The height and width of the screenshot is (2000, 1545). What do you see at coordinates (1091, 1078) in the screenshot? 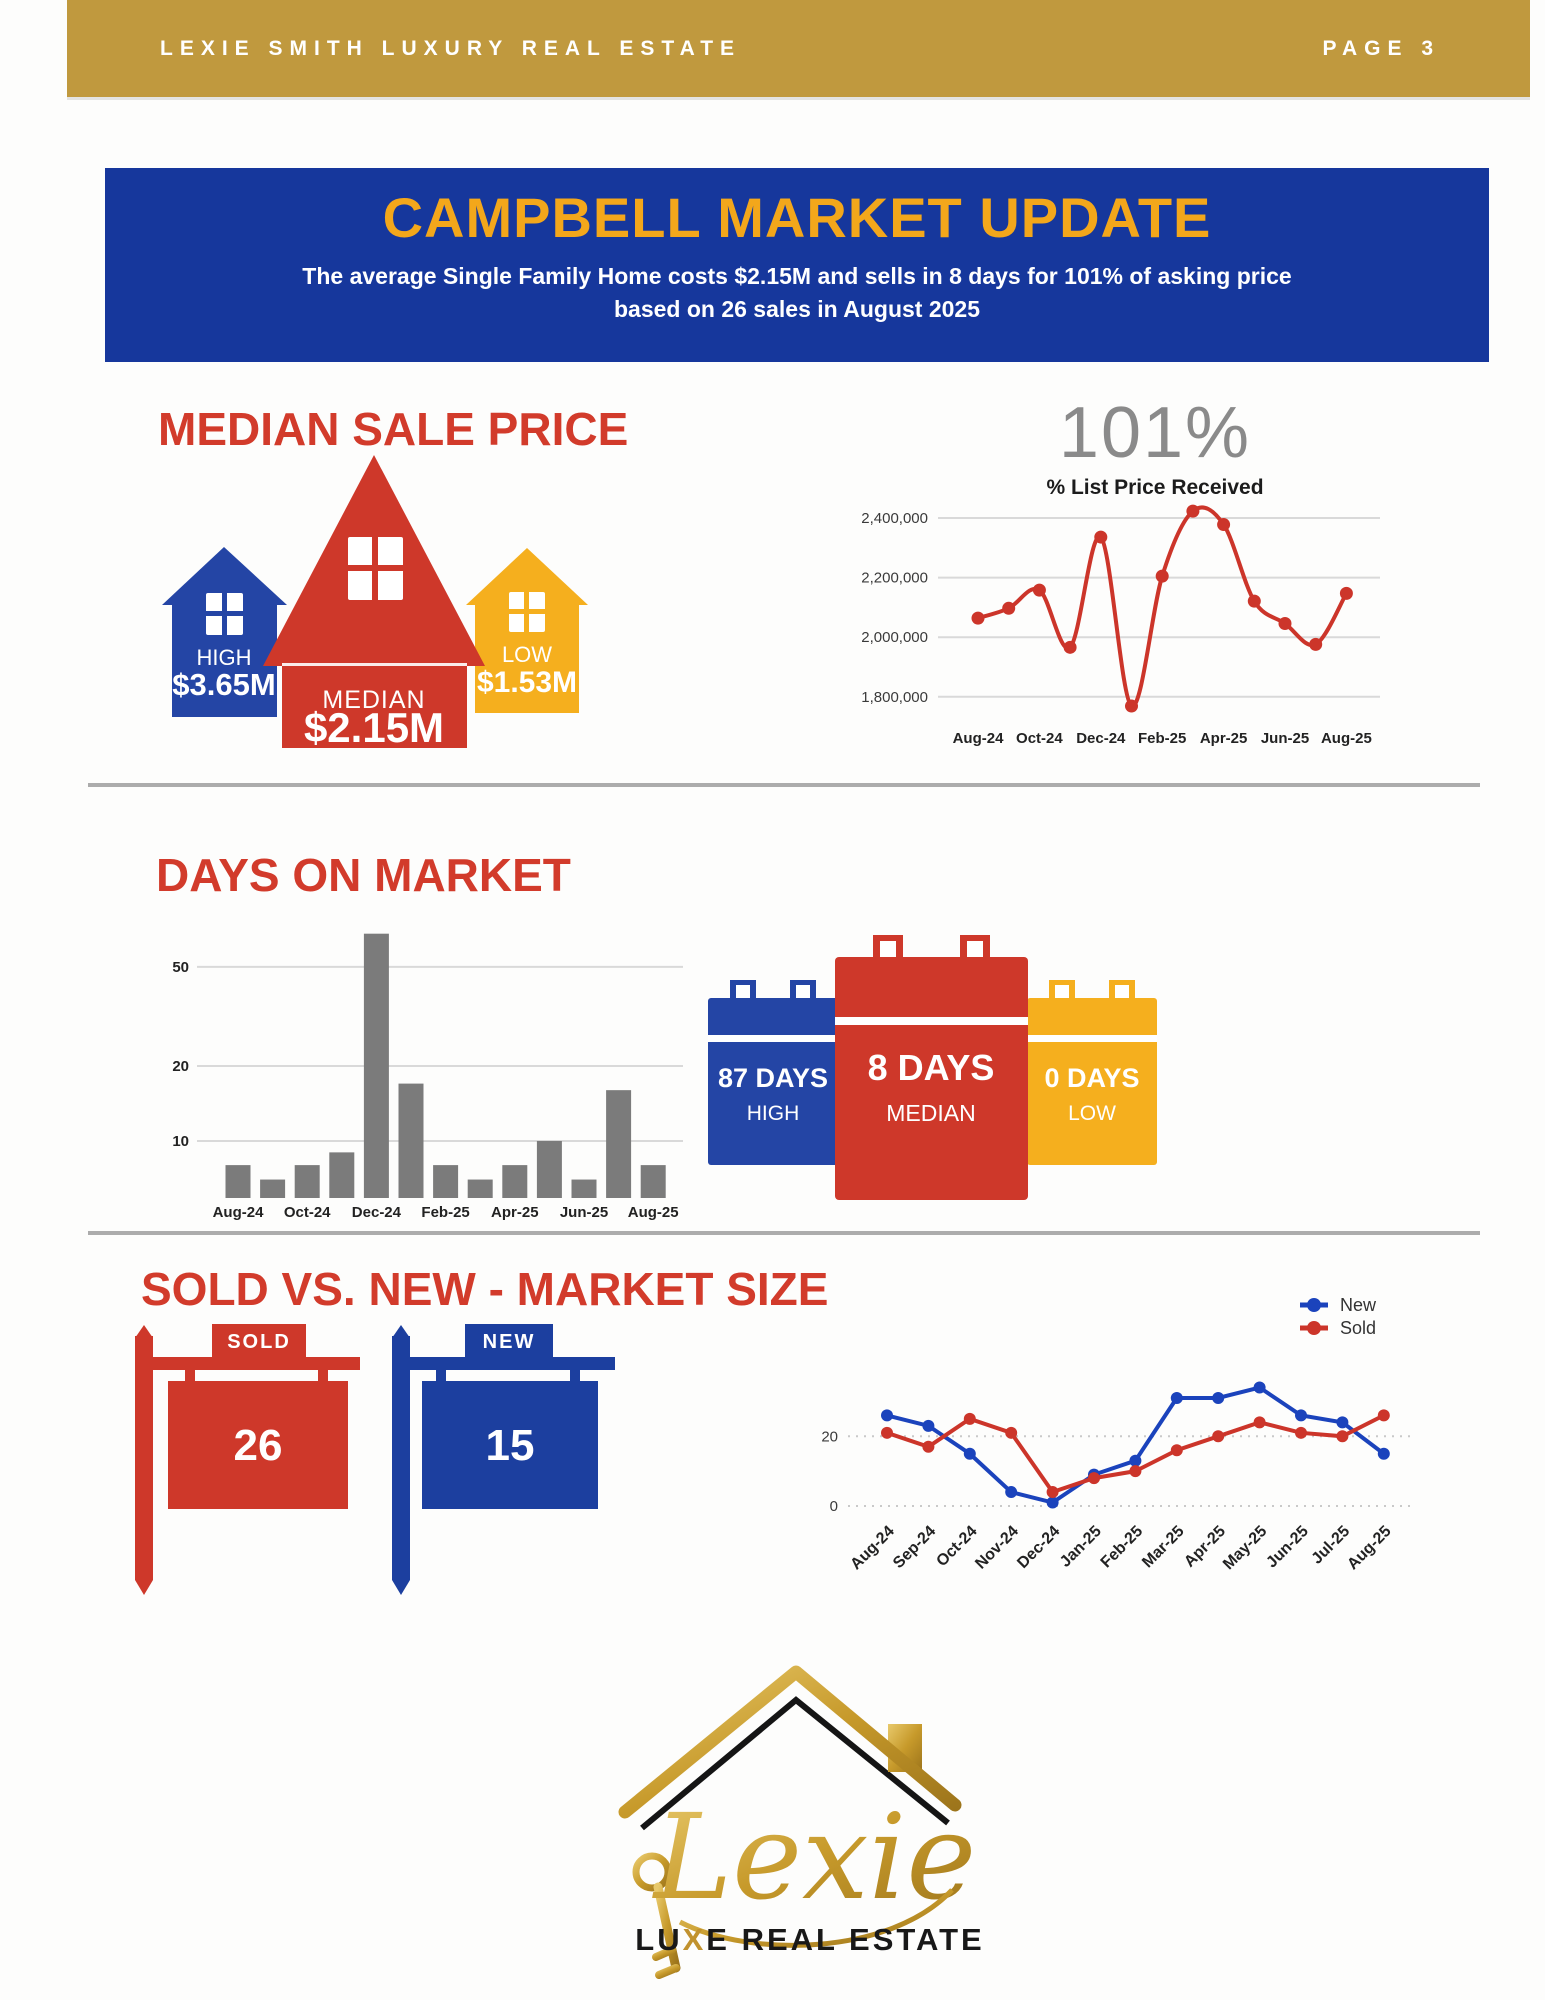
I see `calendar-value: 0 DAYS` at bounding box center [1091, 1078].